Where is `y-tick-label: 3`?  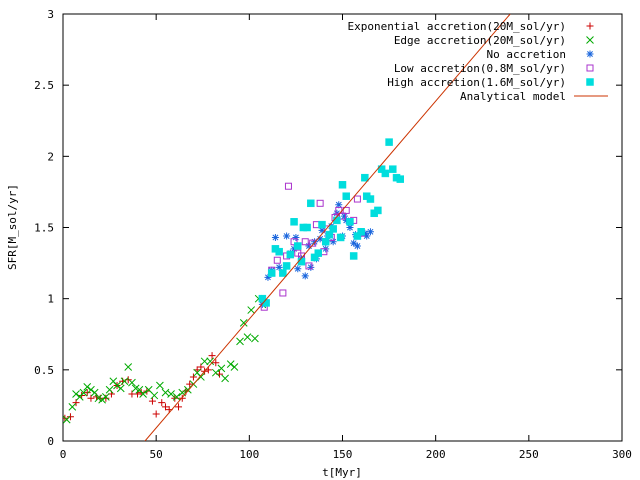
y-tick-label: 3 is located at coordinates (50, 14).